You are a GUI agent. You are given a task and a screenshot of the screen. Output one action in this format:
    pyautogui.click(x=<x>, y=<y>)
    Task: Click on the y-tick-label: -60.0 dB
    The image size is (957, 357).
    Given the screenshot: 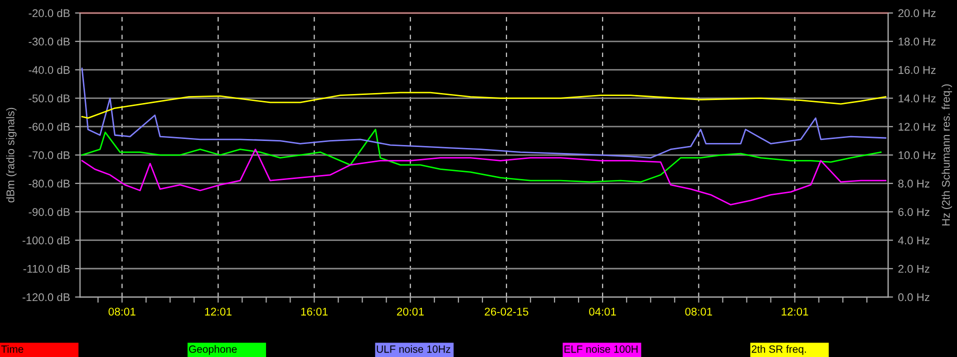 What is the action you would take?
    pyautogui.click(x=49, y=126)
    